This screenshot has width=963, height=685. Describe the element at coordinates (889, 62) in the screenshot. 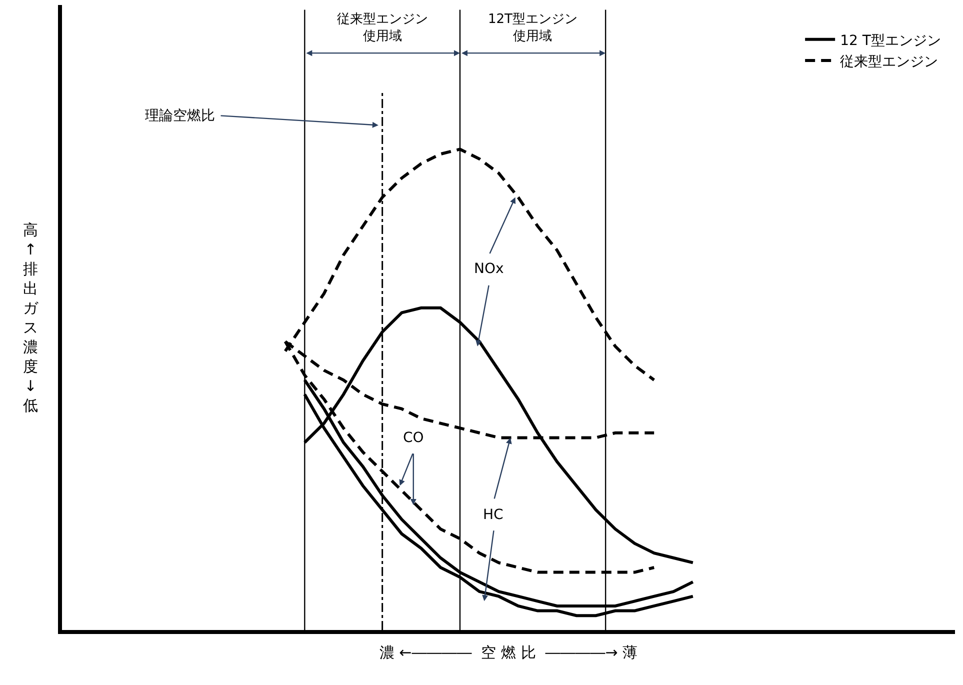

I see `legend-label: 従来型エンジン` at that location.